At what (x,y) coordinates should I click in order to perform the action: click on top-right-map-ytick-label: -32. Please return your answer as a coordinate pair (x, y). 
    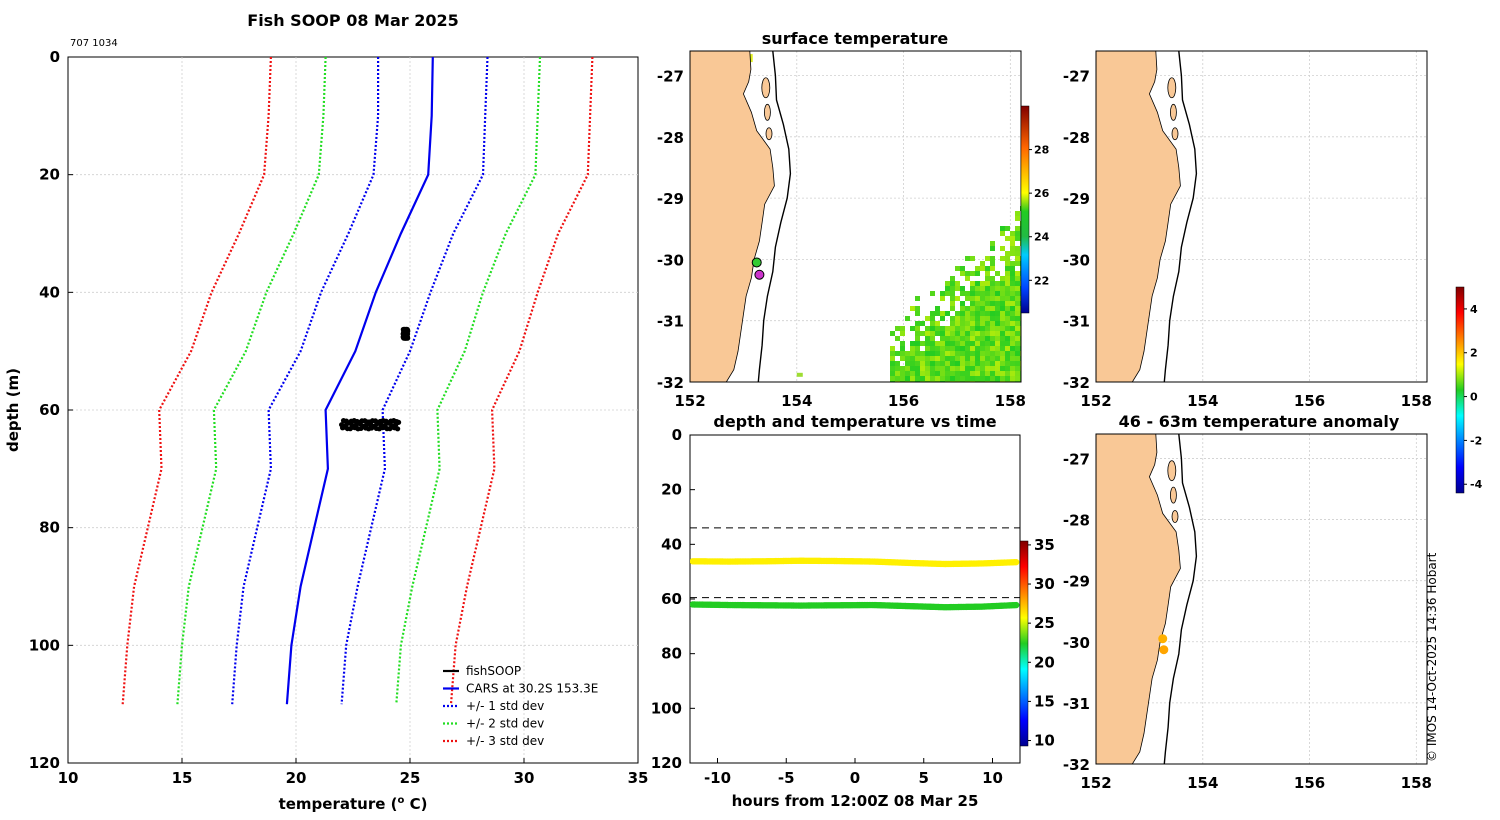
    Looking at the image, I should click on (1076, 383).